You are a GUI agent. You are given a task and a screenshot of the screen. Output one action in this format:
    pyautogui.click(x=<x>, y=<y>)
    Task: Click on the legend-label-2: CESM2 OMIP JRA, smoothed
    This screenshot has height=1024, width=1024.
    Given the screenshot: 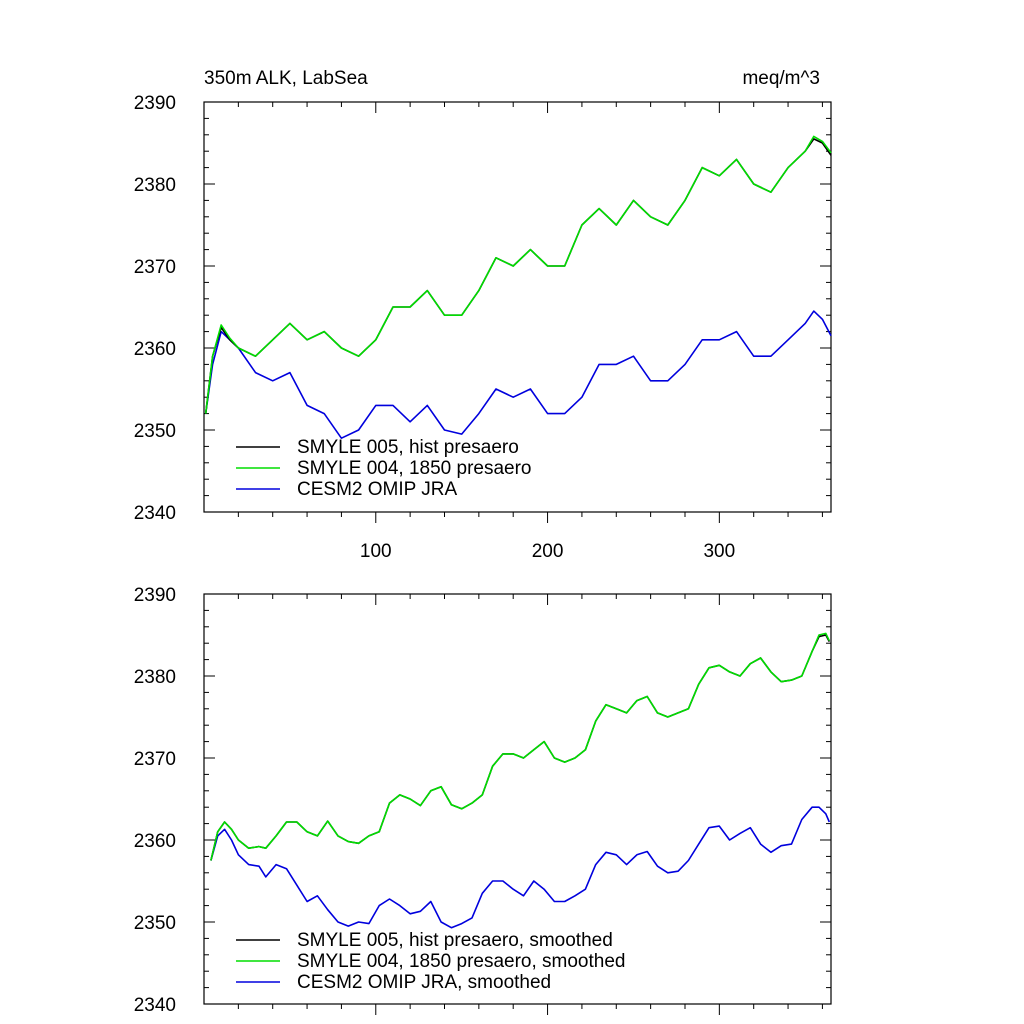 What is the action you would take?
    pyautogui.click(x=424, y=982)
    